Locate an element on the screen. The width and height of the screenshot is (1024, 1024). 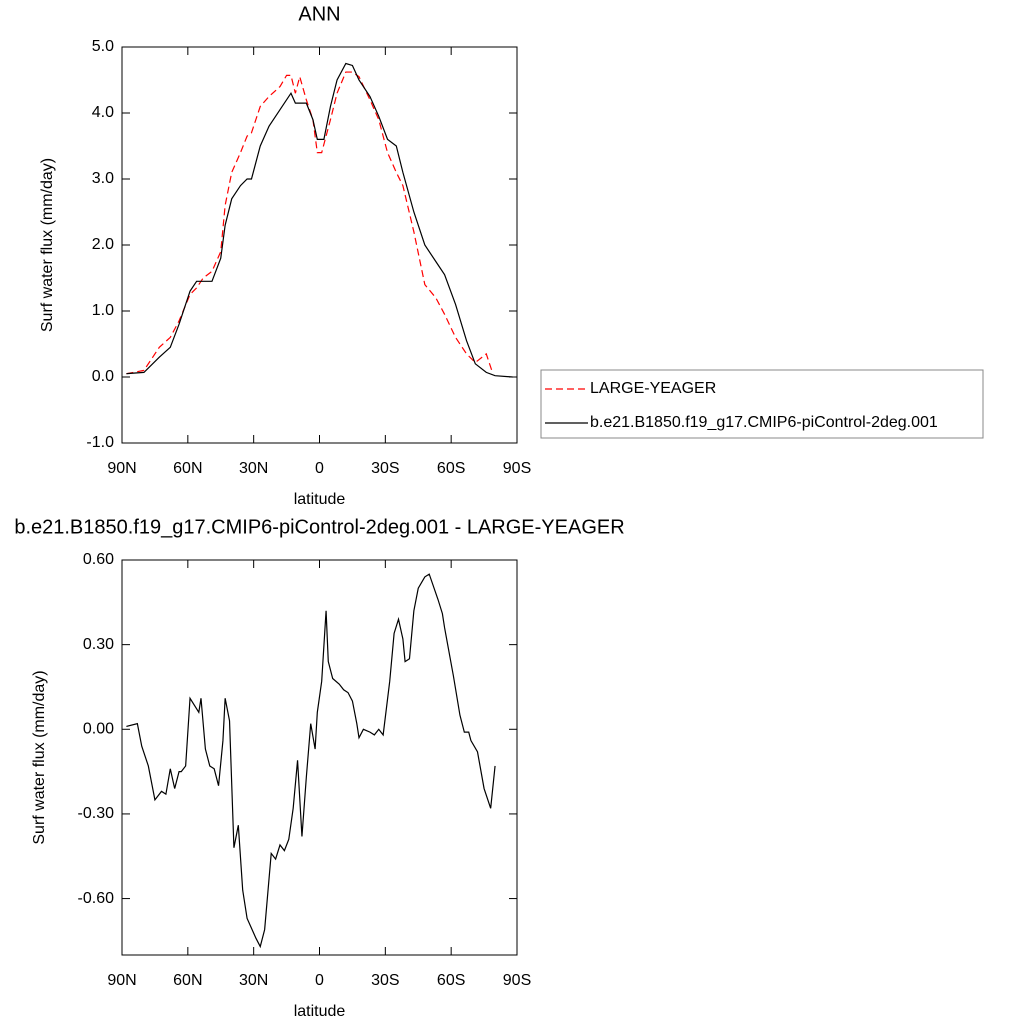
y-tick-label: 0.0 is located at coordinates (103, 376).